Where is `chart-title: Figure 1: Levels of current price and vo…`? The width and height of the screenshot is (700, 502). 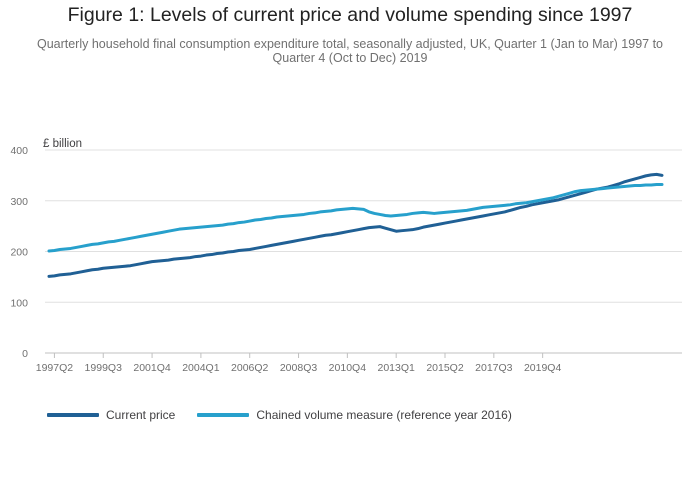
chart-title: Figure 1: Levels of current price and vo… is located at coordinates (350, 15).